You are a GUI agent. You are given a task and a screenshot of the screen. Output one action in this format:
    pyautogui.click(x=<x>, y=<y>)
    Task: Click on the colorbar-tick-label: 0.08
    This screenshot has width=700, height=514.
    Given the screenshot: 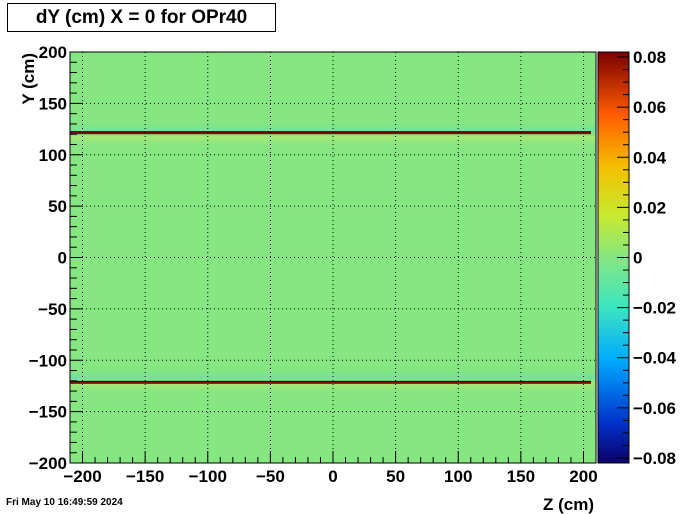 What is the action you would take?
    pyautogui.click(x=649, y=57)
    